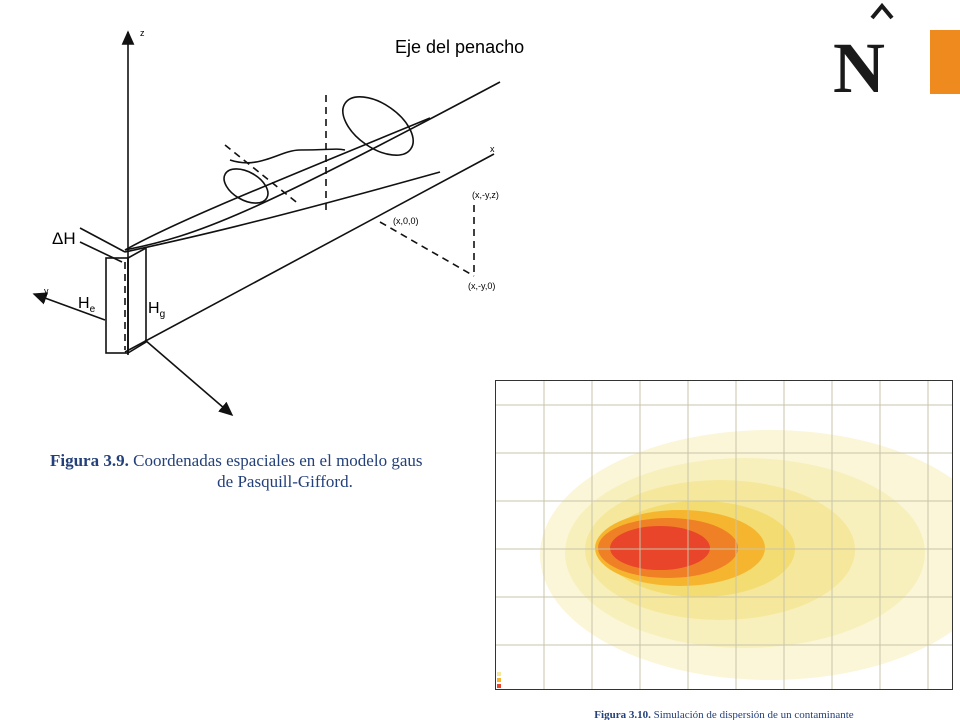  I want to click on logo-hat, so click(882, 11).